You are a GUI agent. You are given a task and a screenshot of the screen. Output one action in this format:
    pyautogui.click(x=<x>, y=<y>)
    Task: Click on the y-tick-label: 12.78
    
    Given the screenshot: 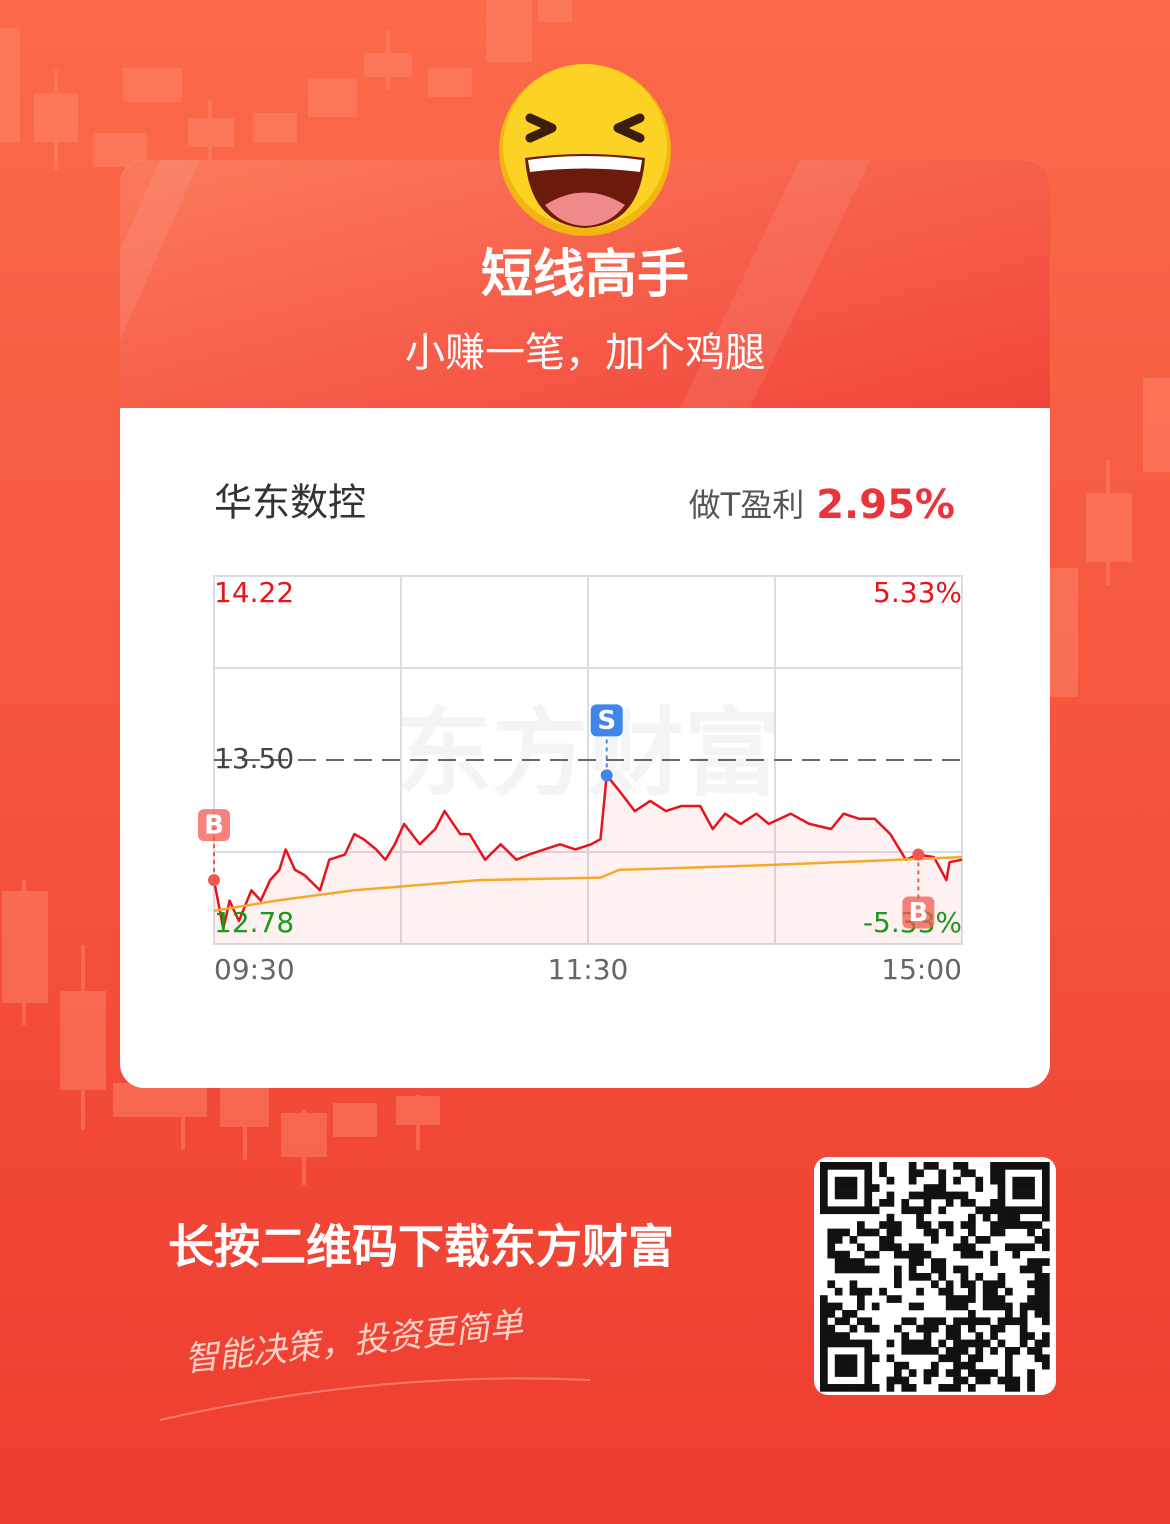 What is the action you would take?
    pyautogui.click(x=254, y=922)
    